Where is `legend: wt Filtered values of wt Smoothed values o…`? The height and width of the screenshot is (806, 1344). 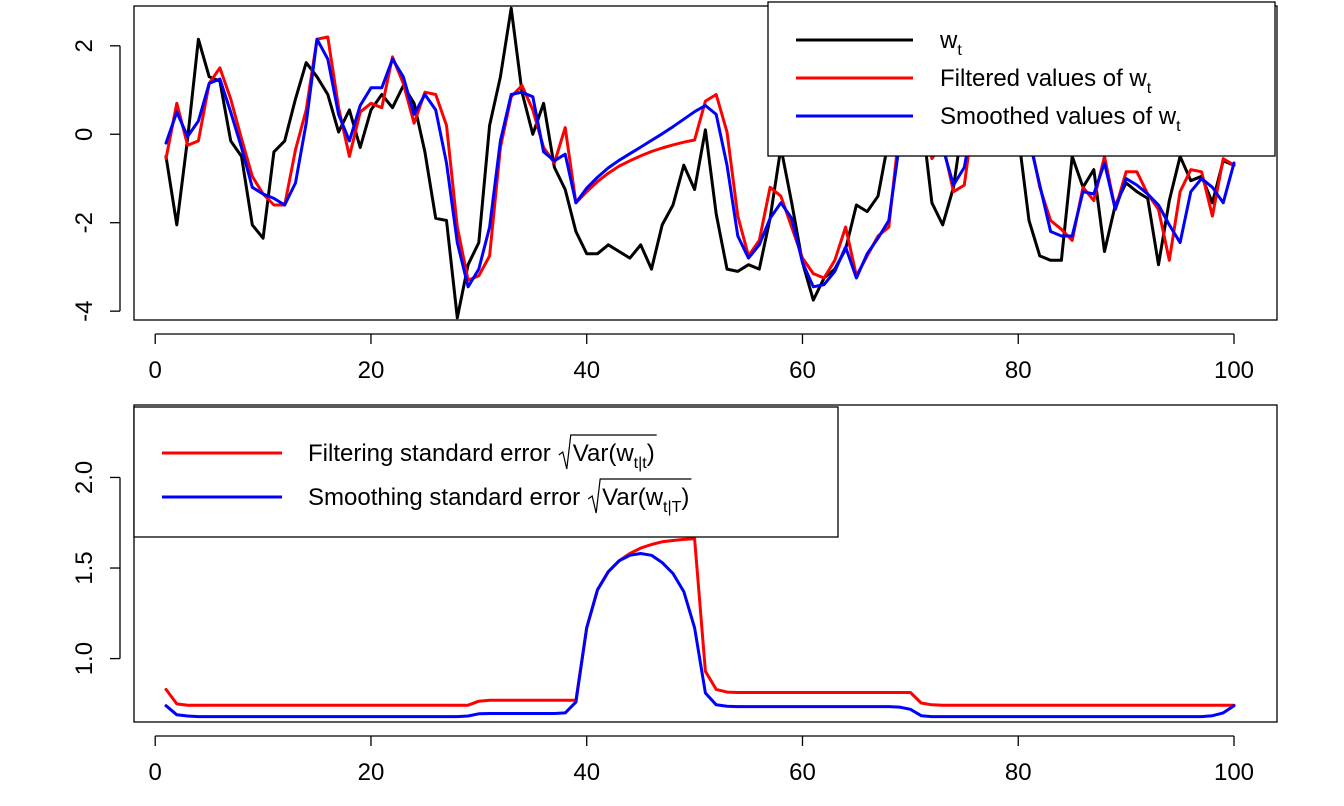 legend: wt Filtered values of wt Smoothed values o… is located at coordinates (1021, 79).